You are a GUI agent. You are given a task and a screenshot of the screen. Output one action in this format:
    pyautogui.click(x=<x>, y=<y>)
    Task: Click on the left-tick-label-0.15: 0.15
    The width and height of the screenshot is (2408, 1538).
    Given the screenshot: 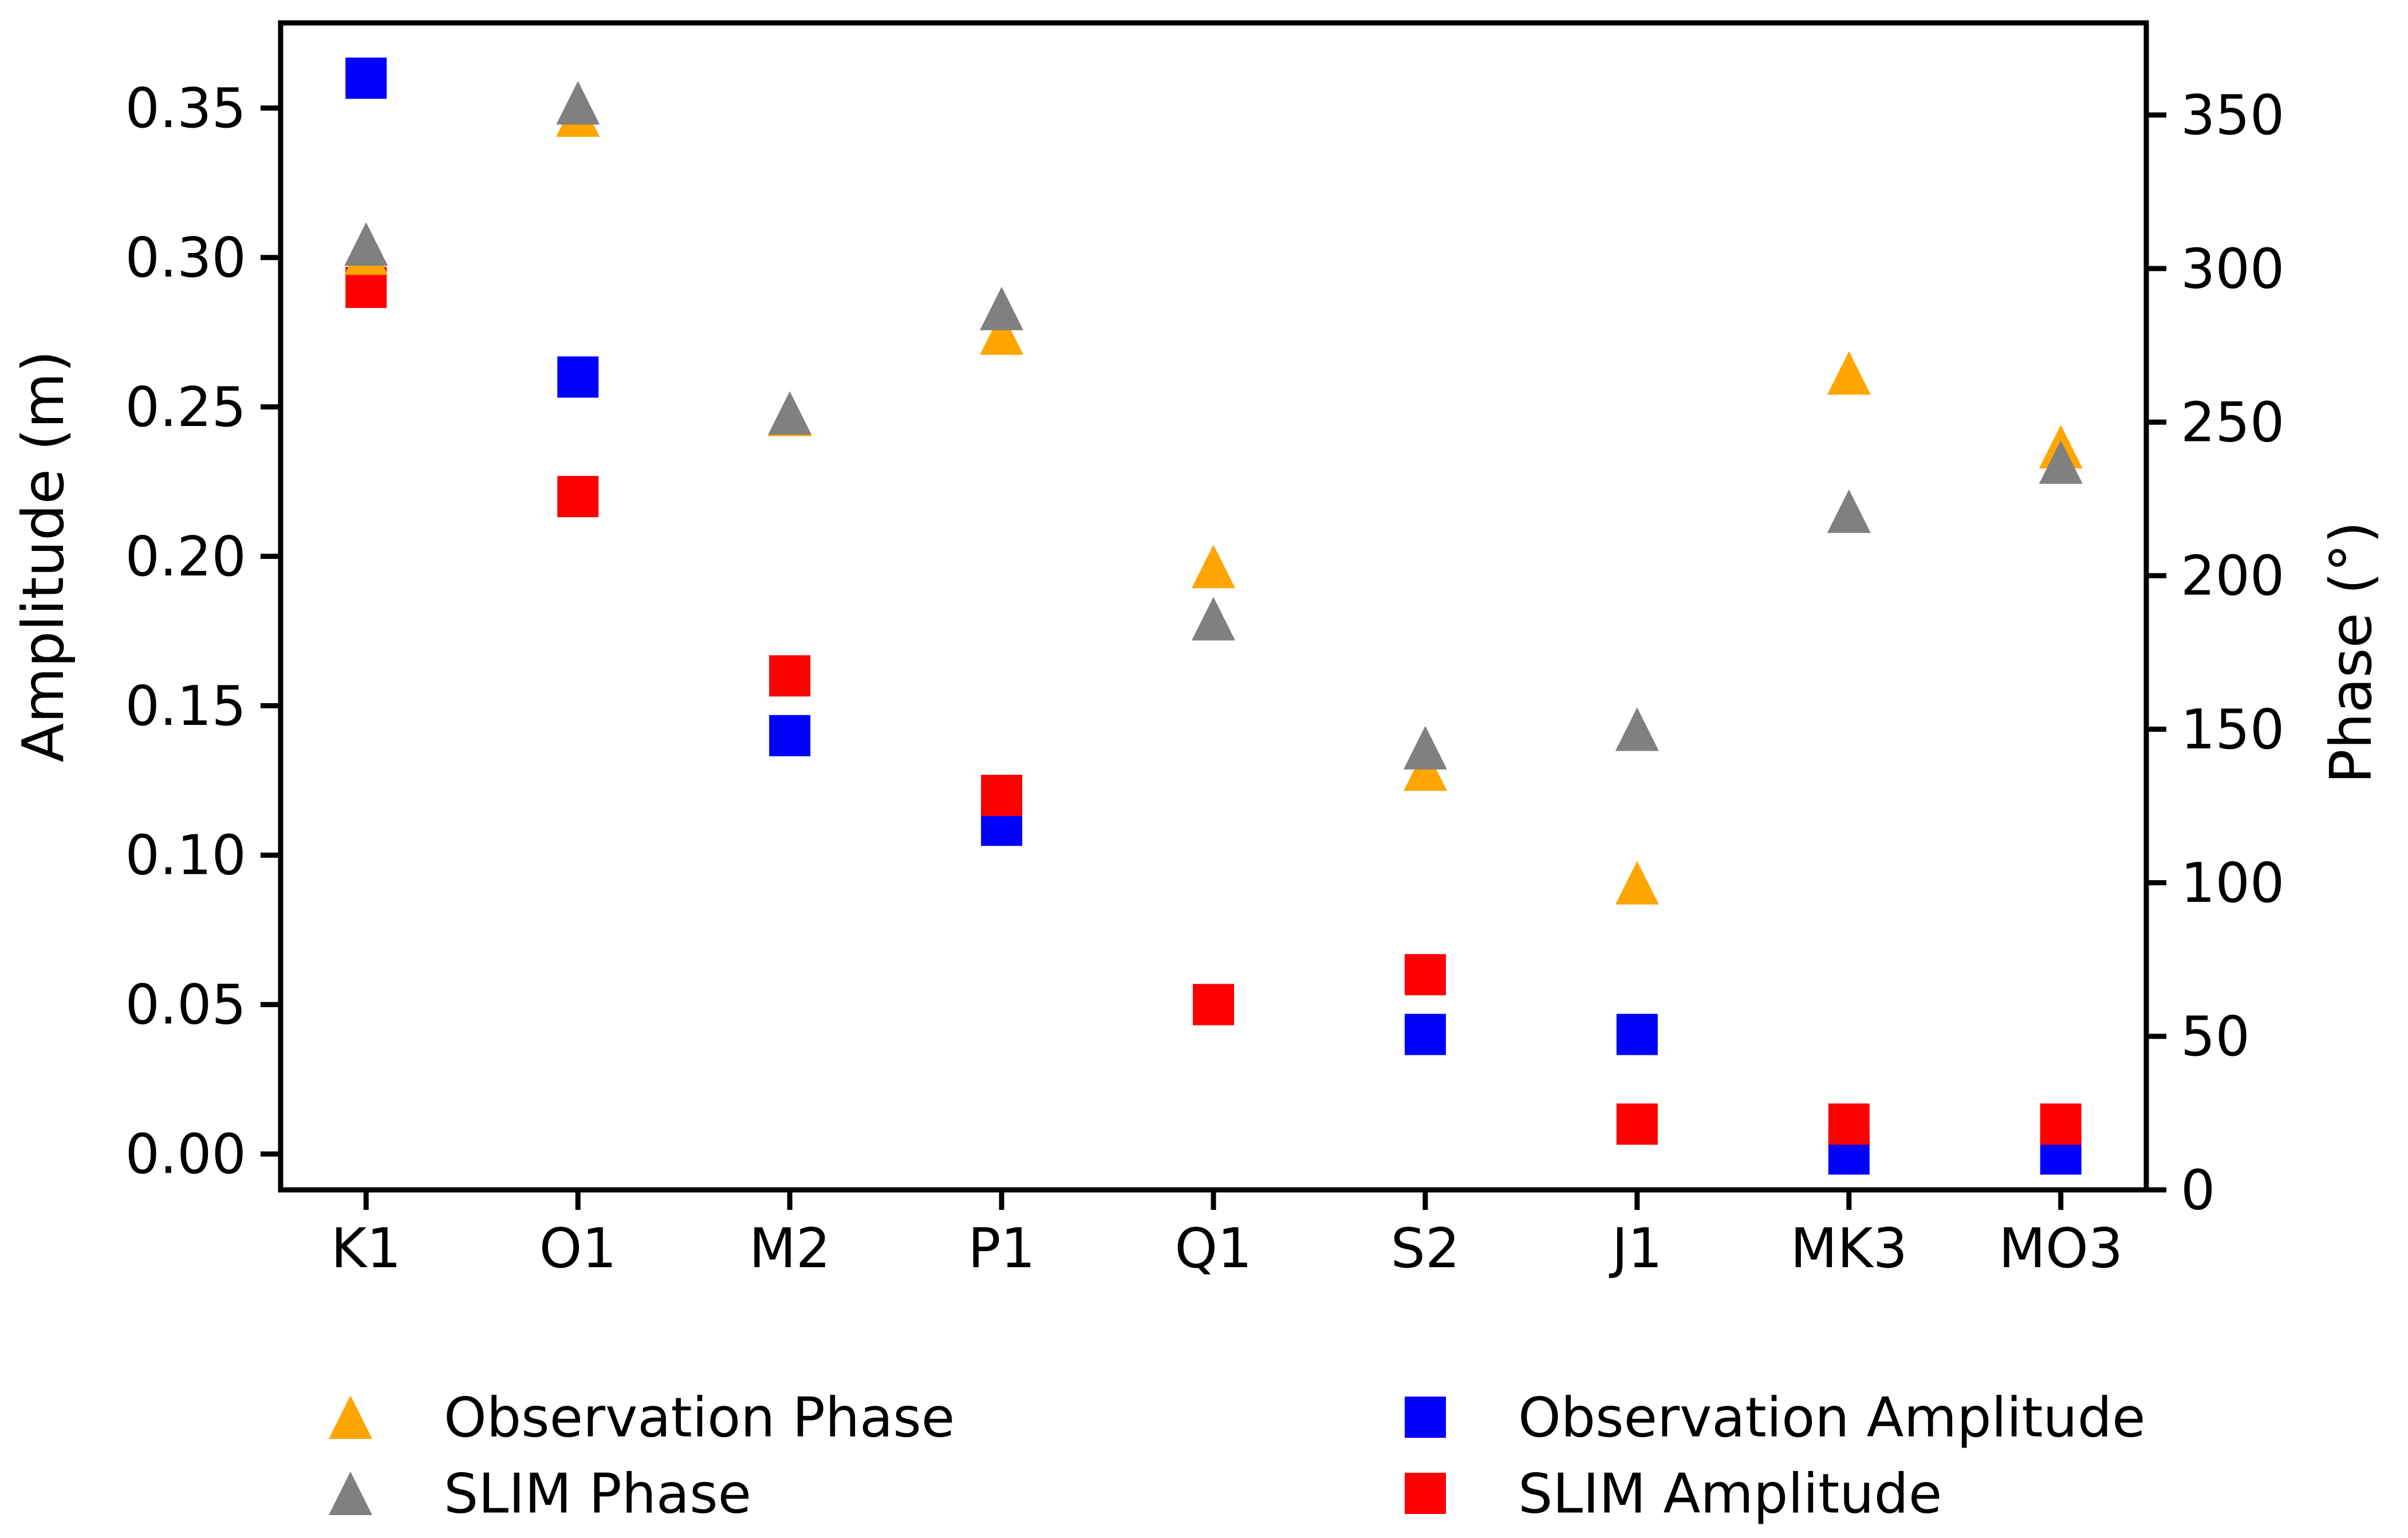 What is the action you would take?
    pyautogui.click(x=186, y=706)
    